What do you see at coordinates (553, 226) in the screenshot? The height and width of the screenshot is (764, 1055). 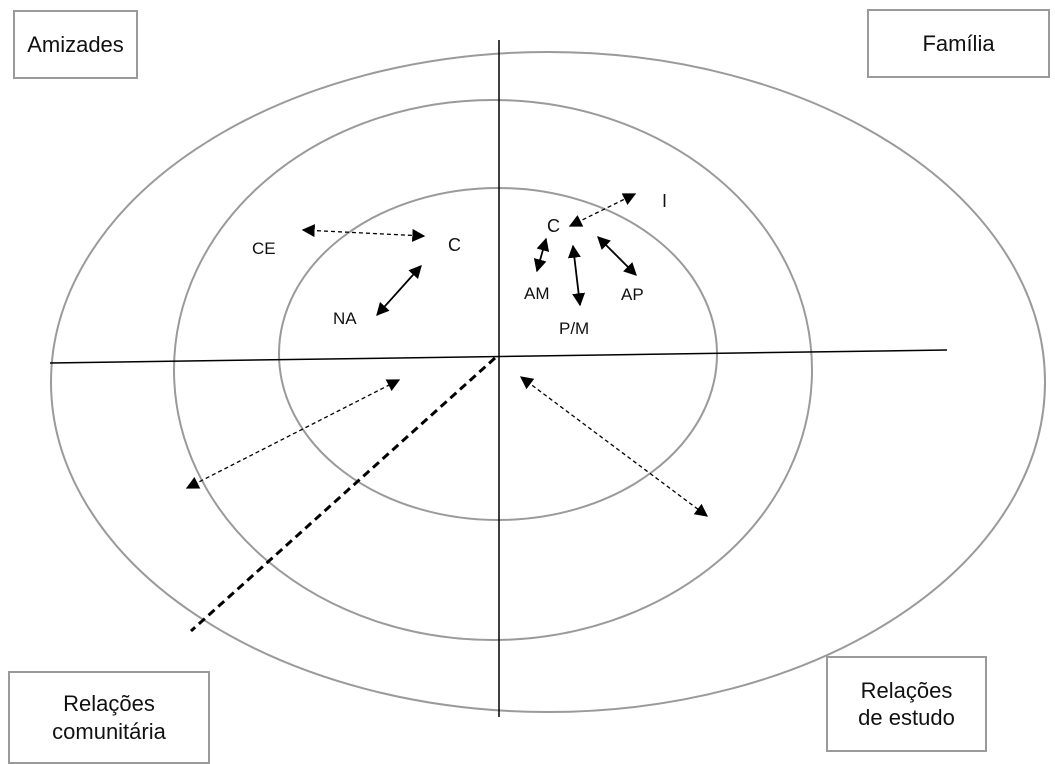 I see `node-c-family: C` at bounding box center [553, 226].